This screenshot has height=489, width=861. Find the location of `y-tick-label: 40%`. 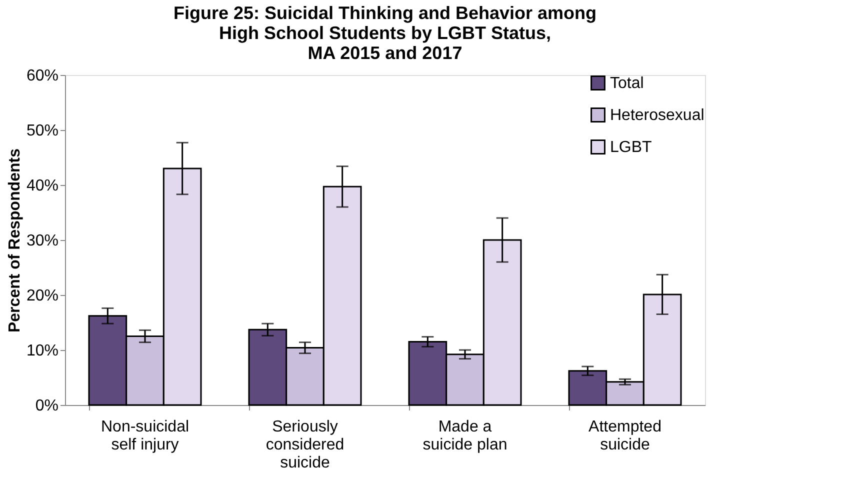

y-tick-label: 40% is located at coordinates (42, 186).